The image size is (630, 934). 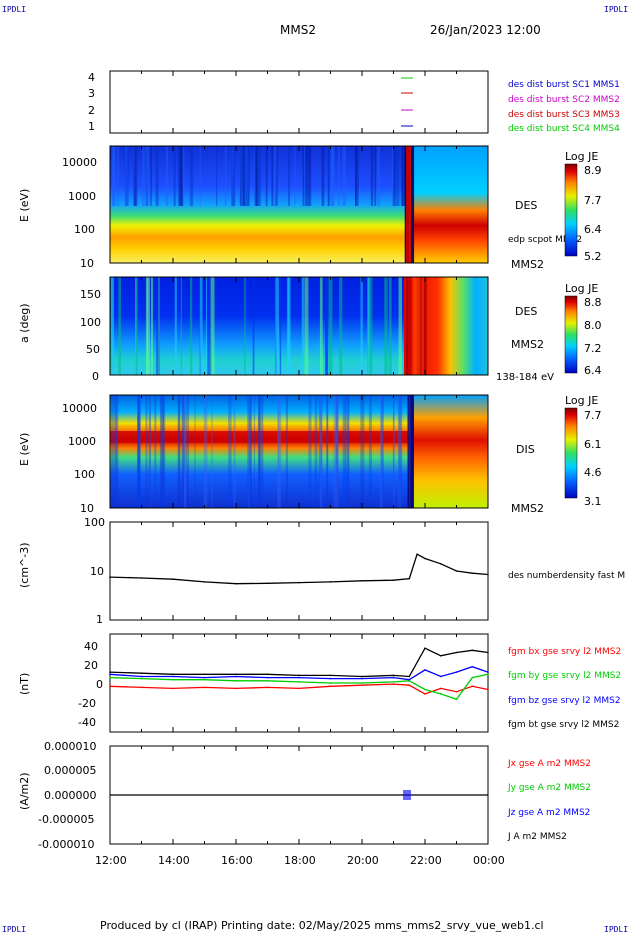 What do you see at coordinates (527, 344) in the screenshot?
I see `p3-label-mms2: MMS2` at bounding box center [527, 344].